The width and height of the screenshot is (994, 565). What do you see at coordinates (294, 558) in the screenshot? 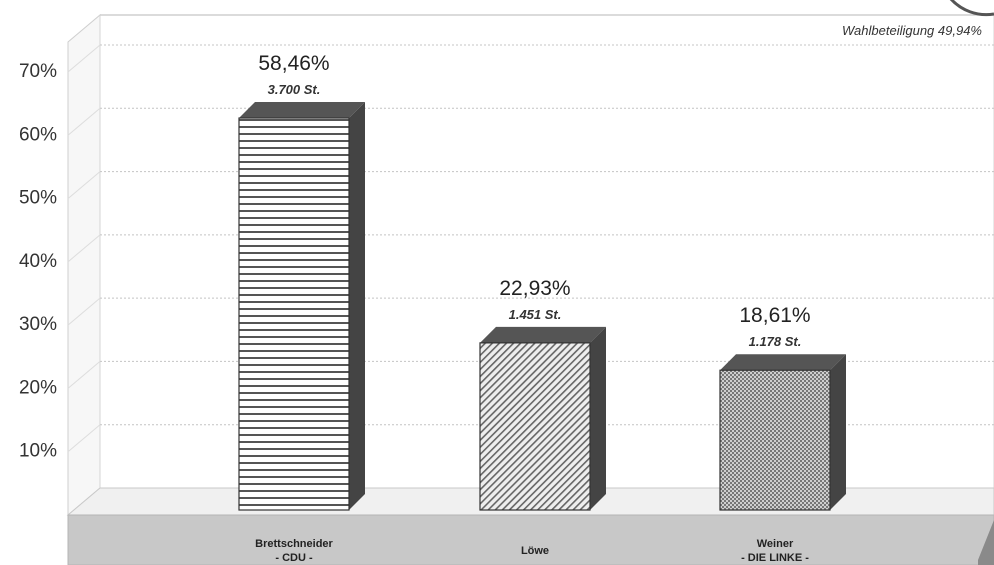
I see `category-sublabel: - CDU -` at bounding box center [294, 558].